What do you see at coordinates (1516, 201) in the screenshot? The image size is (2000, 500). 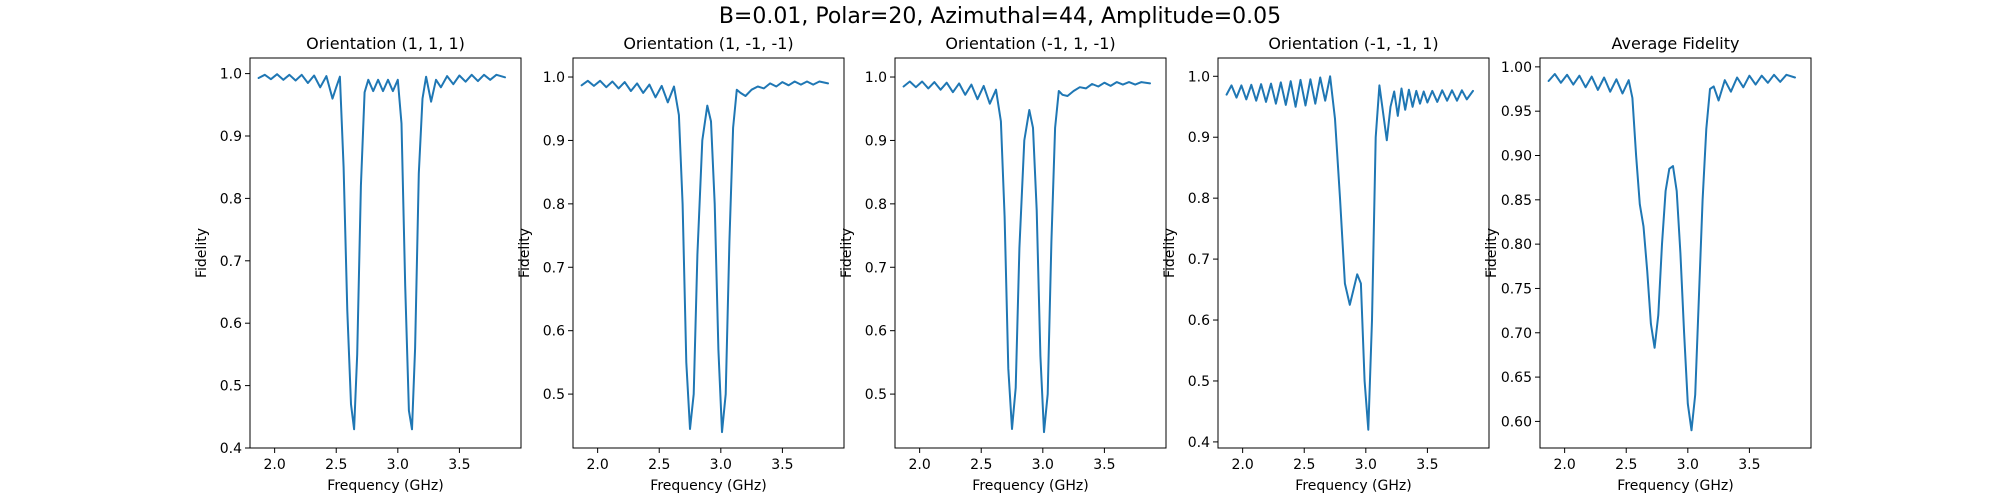 I see `y-tick-label: 0.85` at bounding box center [1516, 201].